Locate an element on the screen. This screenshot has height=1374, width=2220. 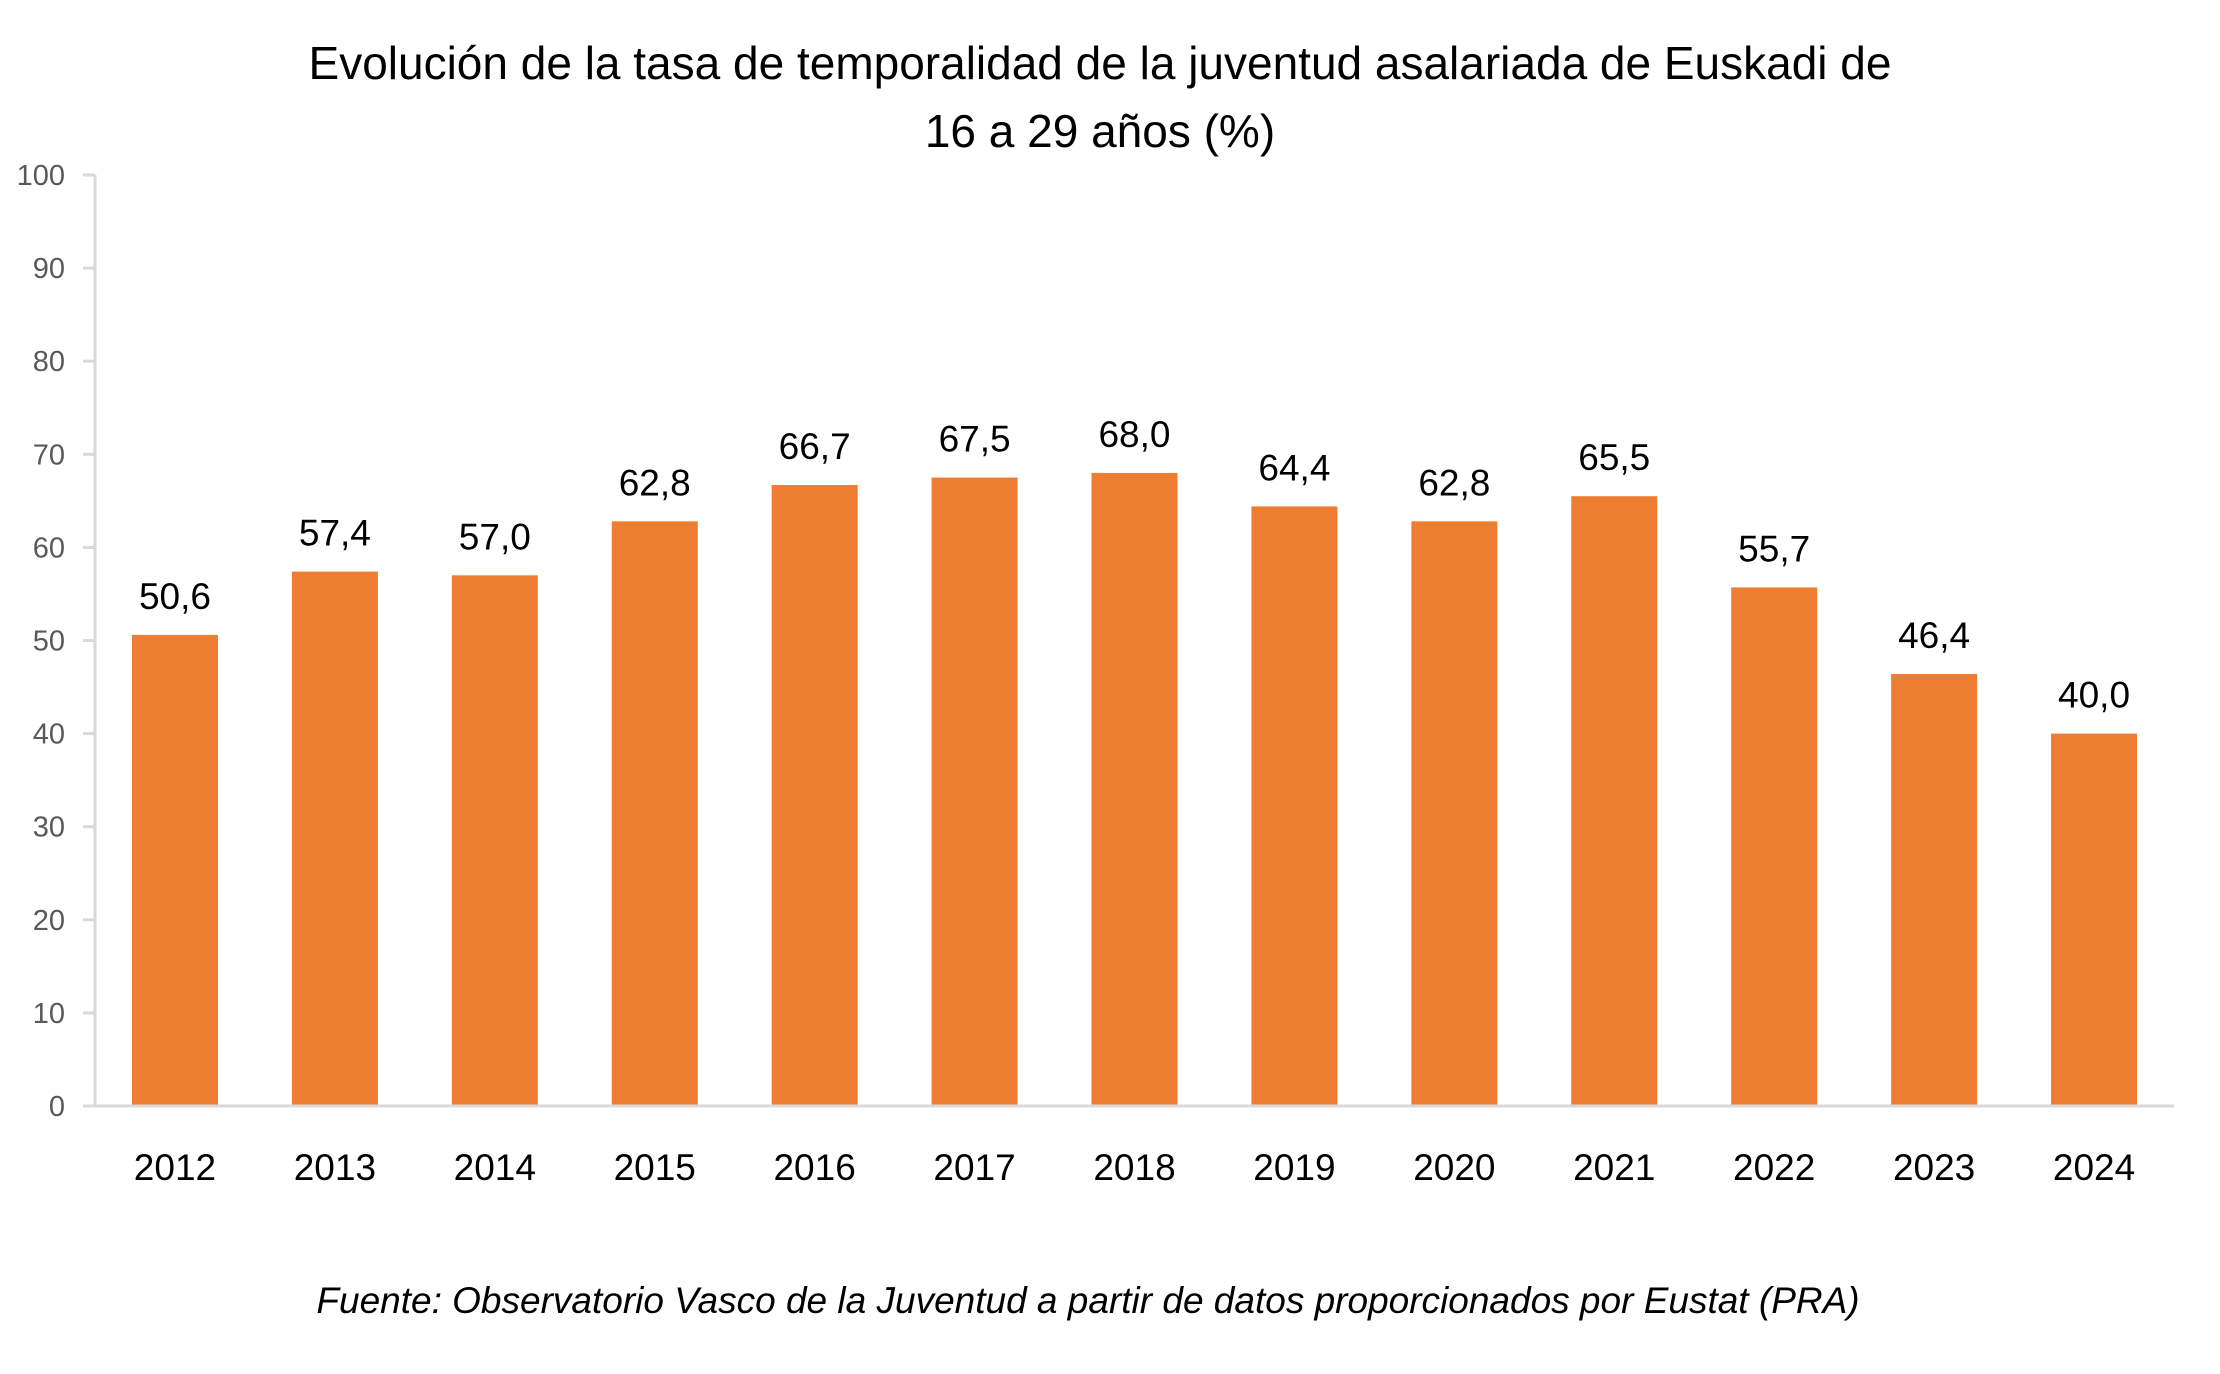
data-label-2012: 50,6 is located at coordinates (175, 596).